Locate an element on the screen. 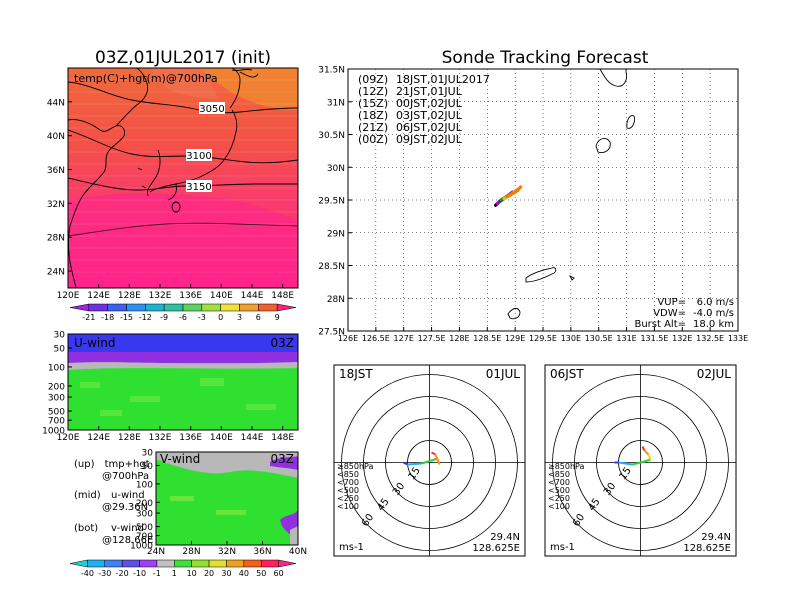 The image size is (792, 612). temp-colorbar-label: -3 is located at coordinates (202, 317).